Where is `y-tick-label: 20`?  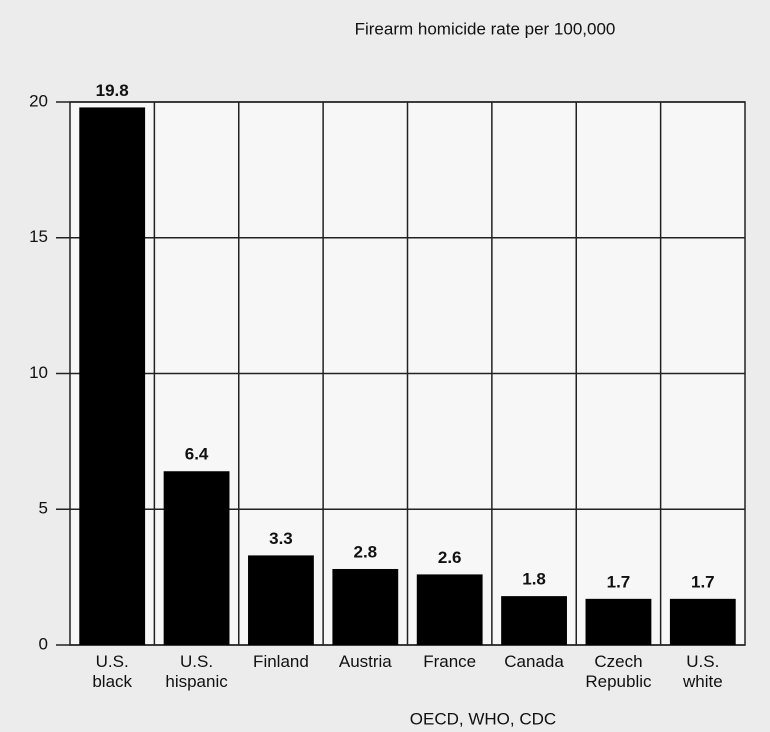 y-tick-label: 20 is located at coordinates (38, 100).